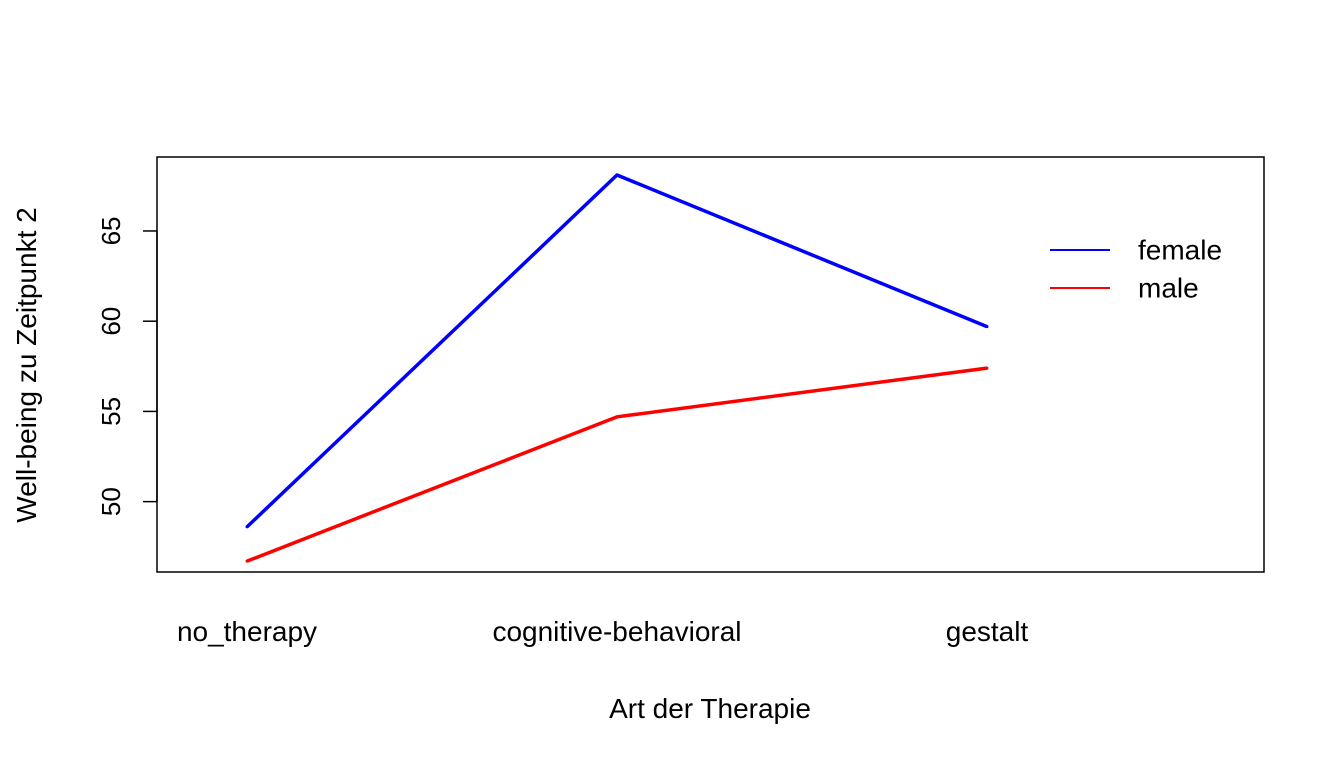 This screenshot has width=1344, height=768. What do you see at coordinates (1180, 250) in the screenshot?
I see `legend-label-female: female` at bounding box center [1180, 250].